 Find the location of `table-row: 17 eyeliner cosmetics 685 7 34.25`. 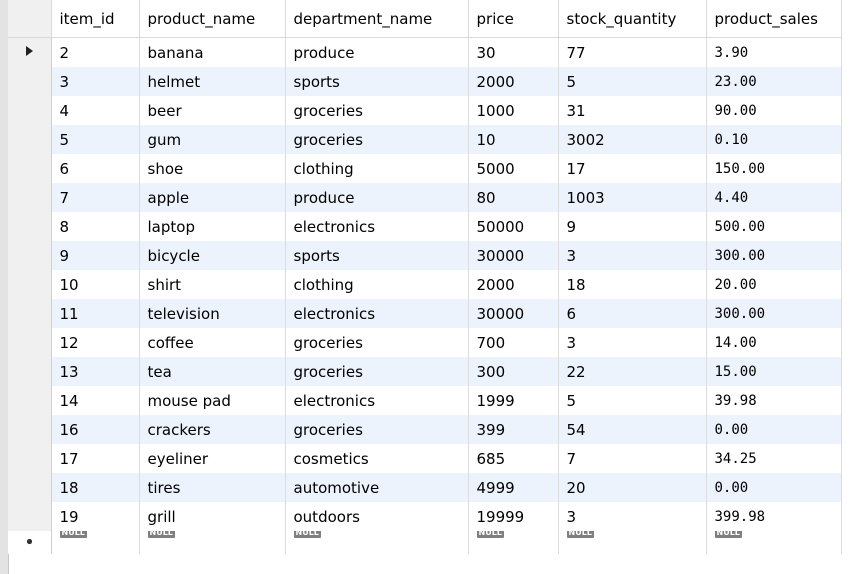

table-row: 17 eyeliner cosmetics 685 7 34.25 is located at coordinates (425, 458).